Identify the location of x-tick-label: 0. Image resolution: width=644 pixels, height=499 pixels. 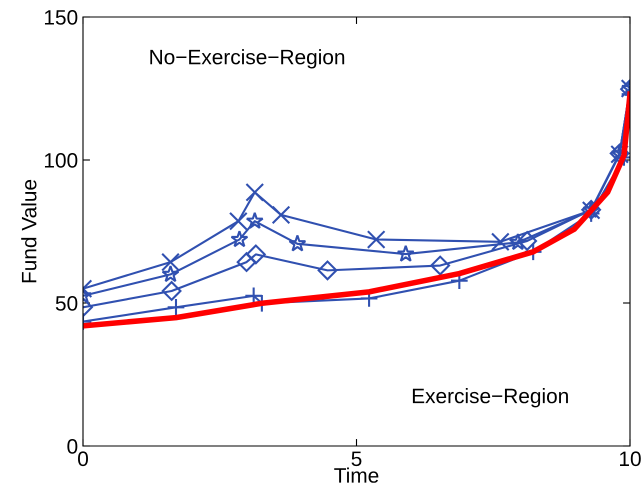
(83, 458).